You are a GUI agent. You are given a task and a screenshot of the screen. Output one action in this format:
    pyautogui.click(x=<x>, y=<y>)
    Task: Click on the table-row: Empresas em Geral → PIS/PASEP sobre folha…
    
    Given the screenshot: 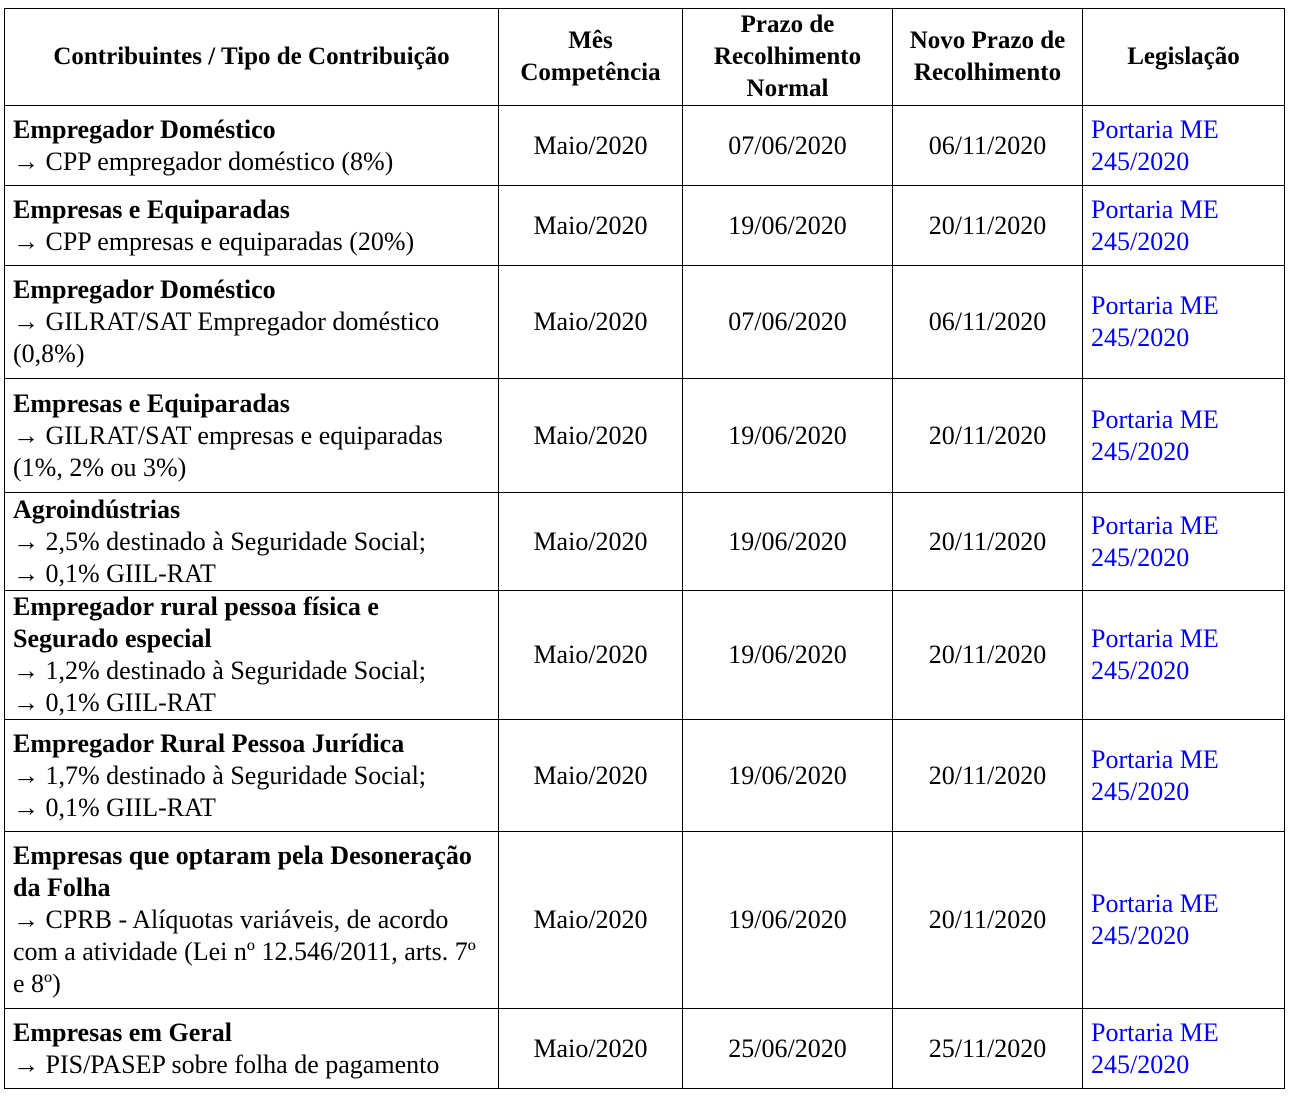 What is the action you would take?
    pyautogui.click(x=644, y=1048)
    